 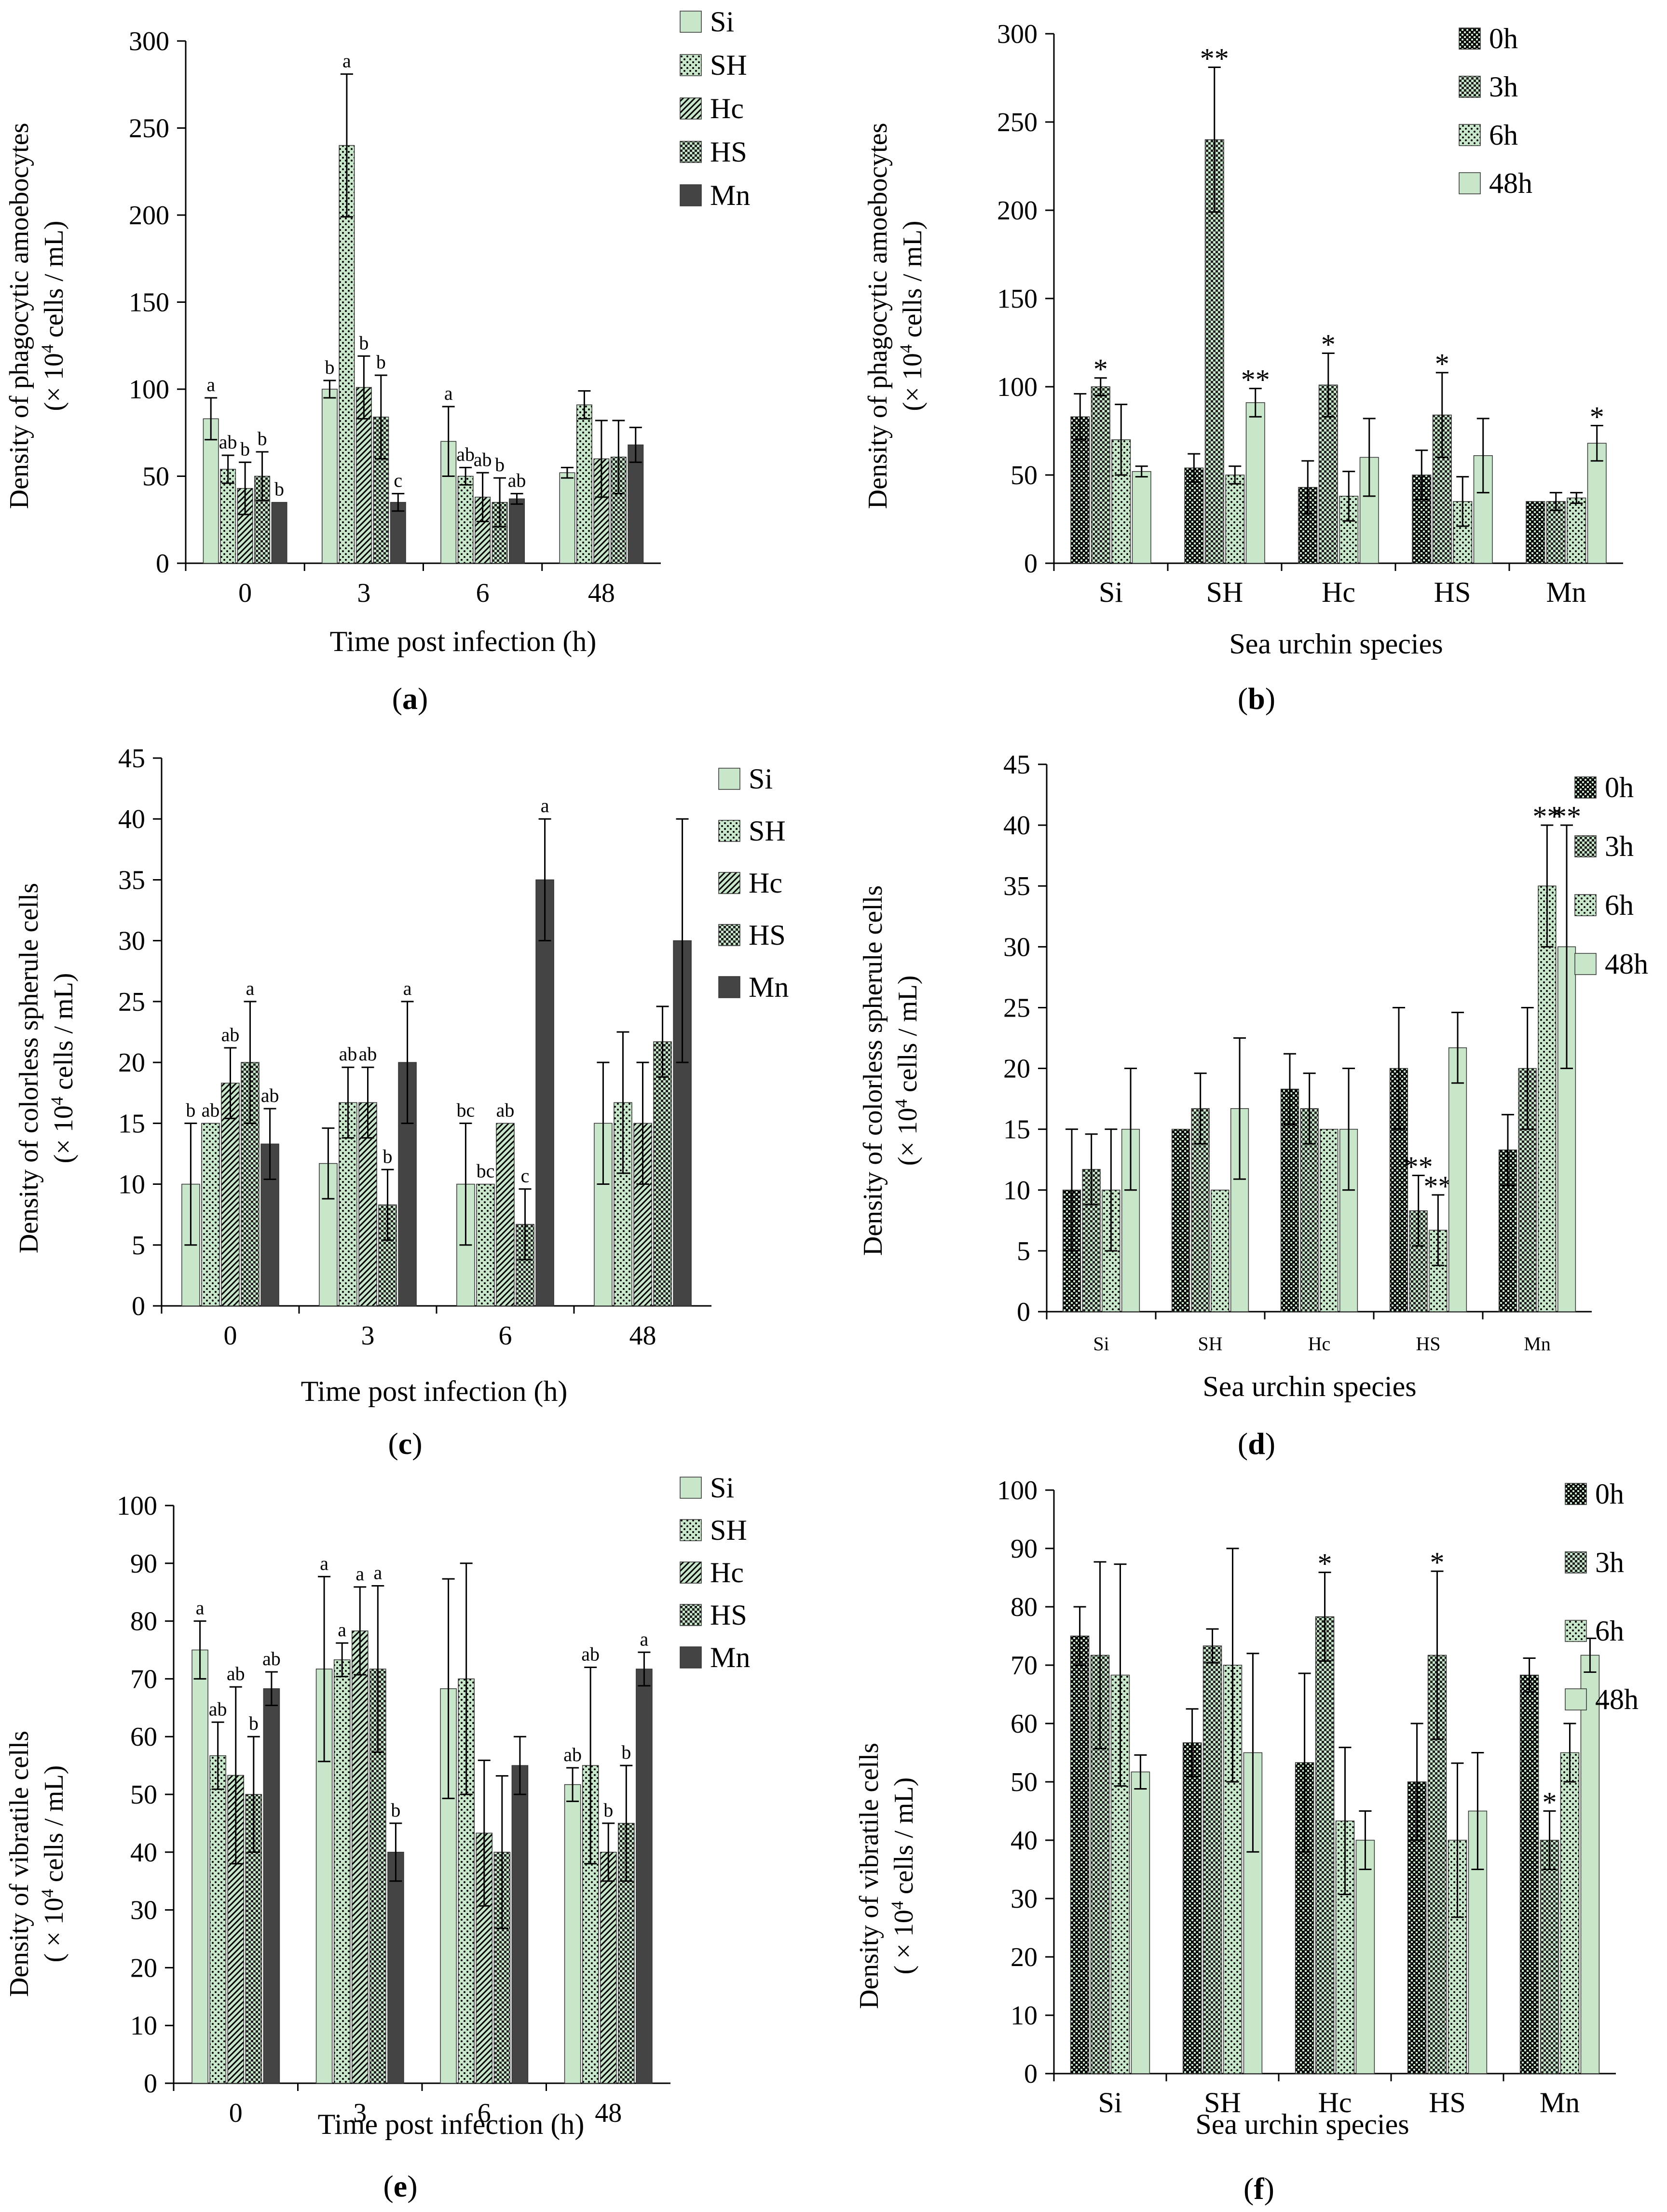 I want to click on panel-b-ytick-label: 0, so click(x=1031, y=564).